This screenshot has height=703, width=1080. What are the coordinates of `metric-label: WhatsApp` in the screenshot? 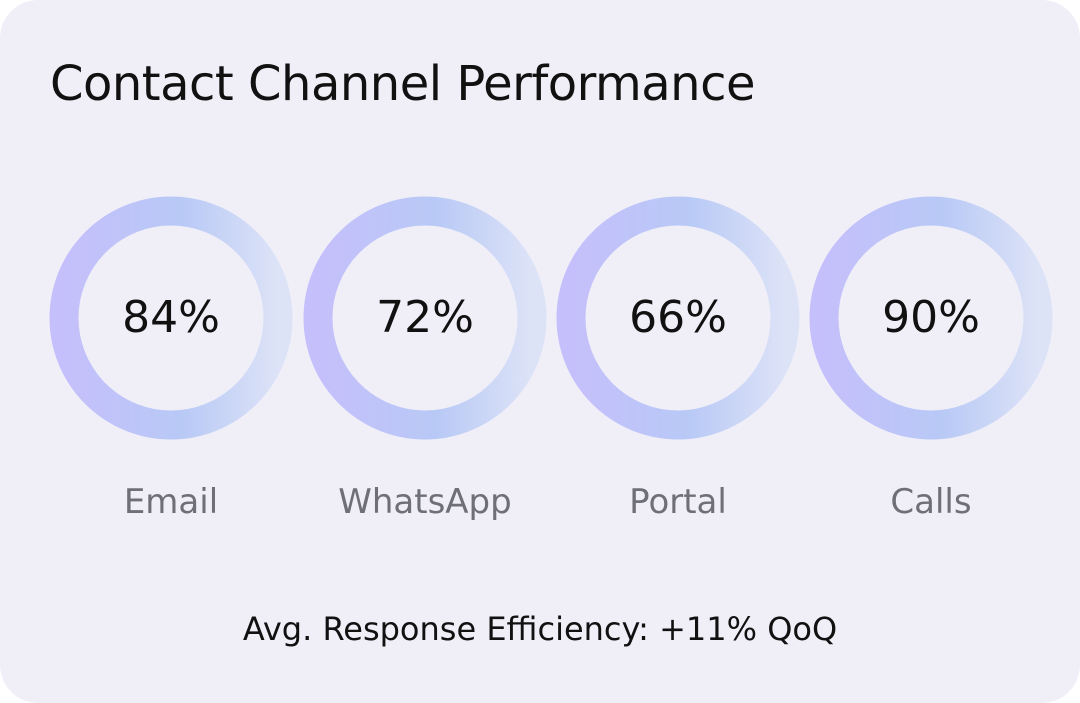 It's located at (425, 502).